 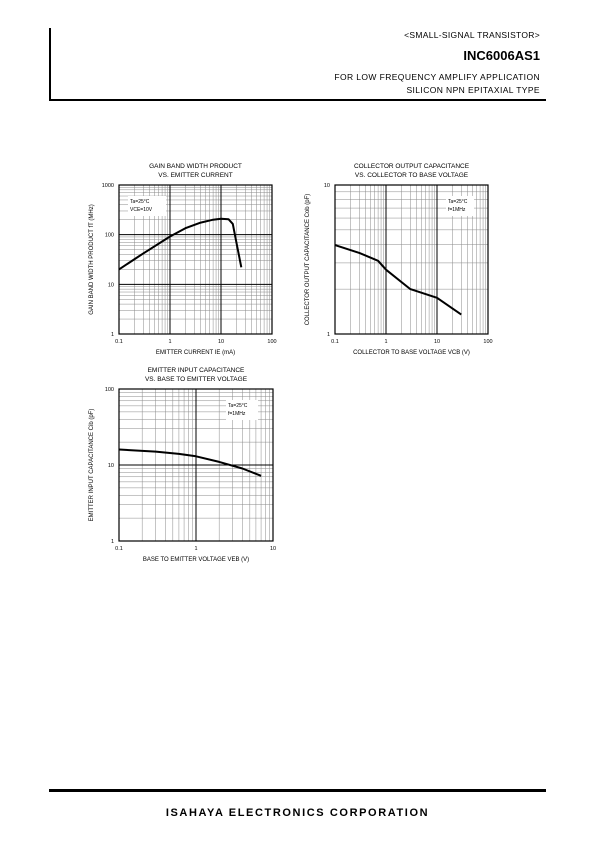 What do you see at coordinates (501, 55) in the screenshot?
I see `part-number: INC6006AS1` at bounding box center [501, 55].